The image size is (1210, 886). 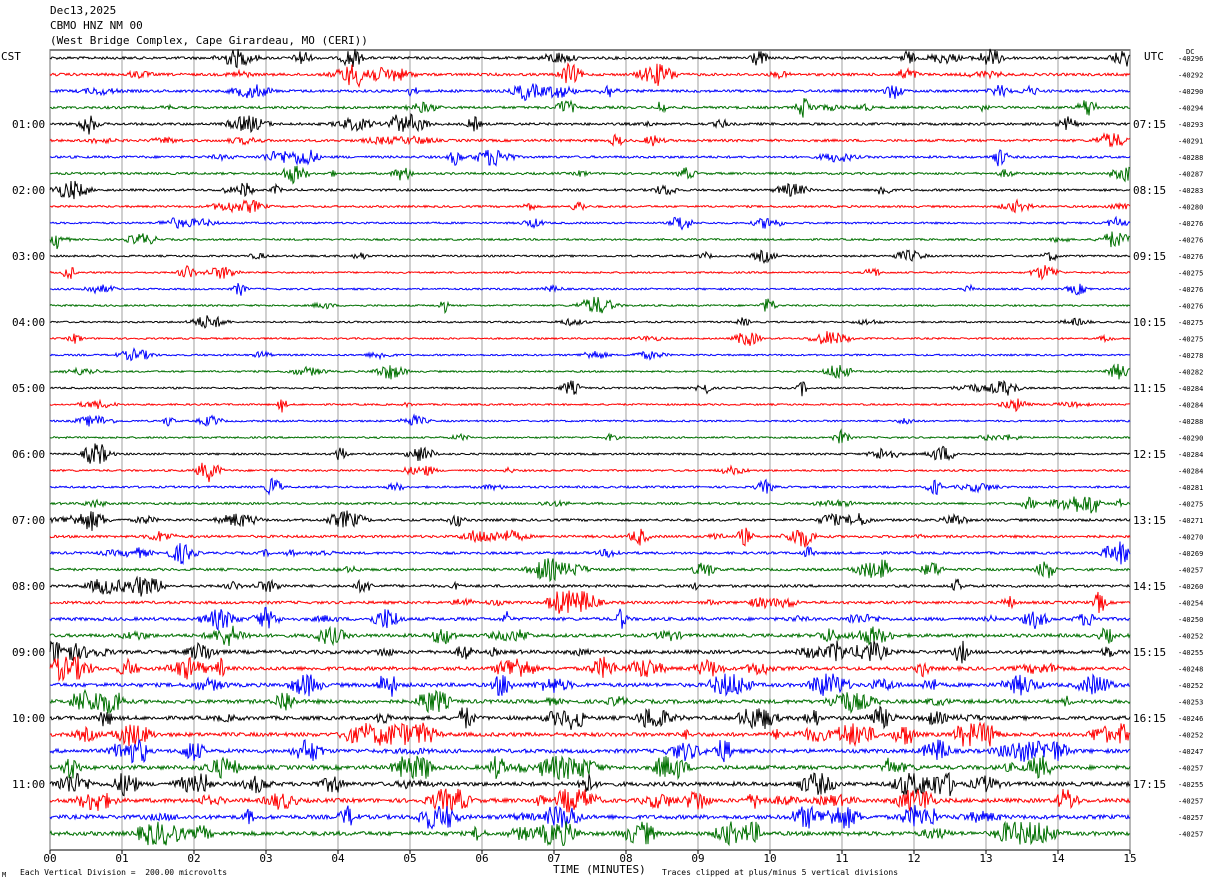 What do you see at coordinates (11, 56) in the screenshot?
I see `left-timezone-label: CST` at bounding box center [11, 56].